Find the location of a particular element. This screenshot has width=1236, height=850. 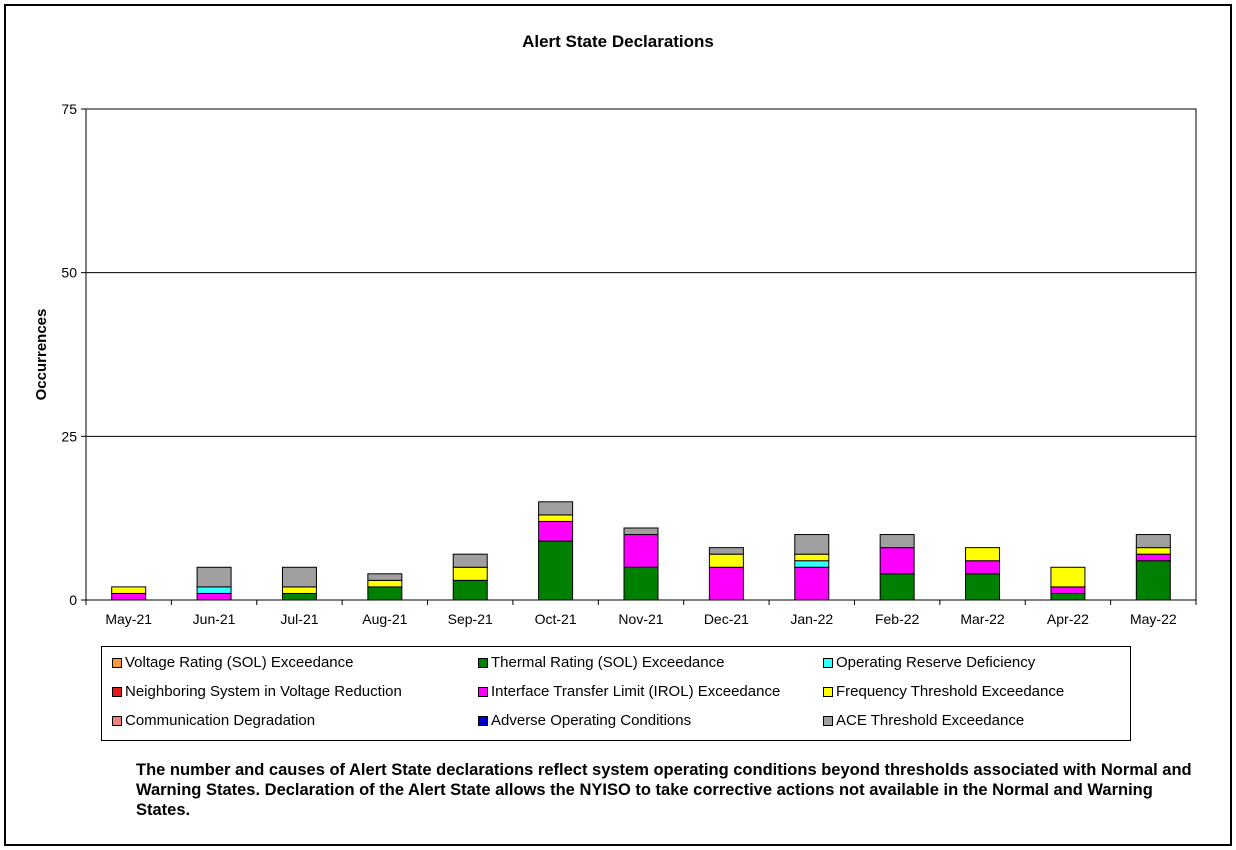

legend-label: Neighboring System in Voltage Reduction is located at coordinates (263, 691).